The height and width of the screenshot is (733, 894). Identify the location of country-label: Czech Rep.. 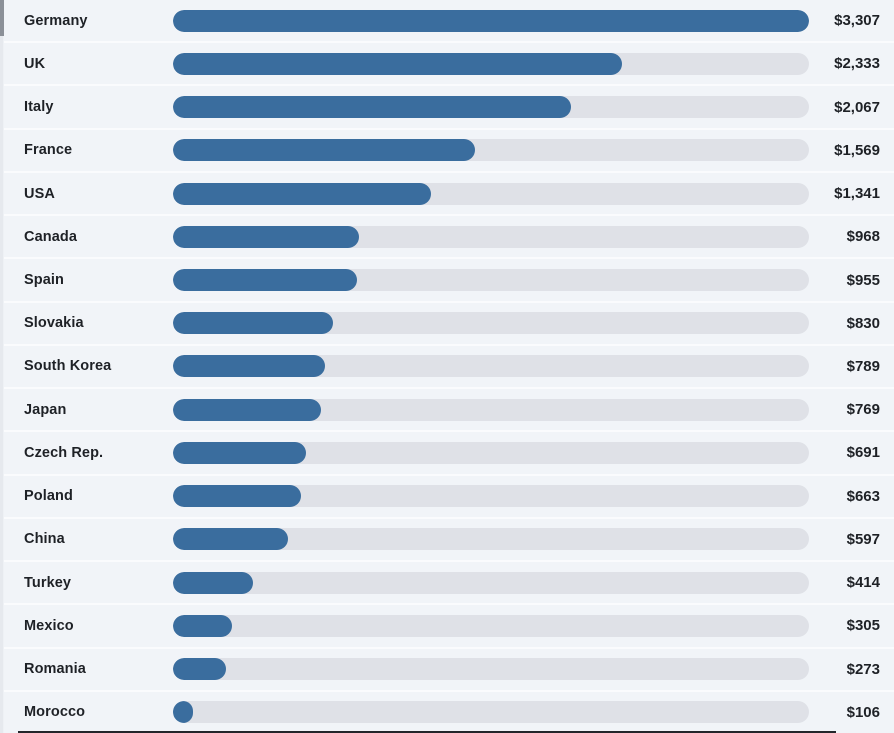
(64, 452).